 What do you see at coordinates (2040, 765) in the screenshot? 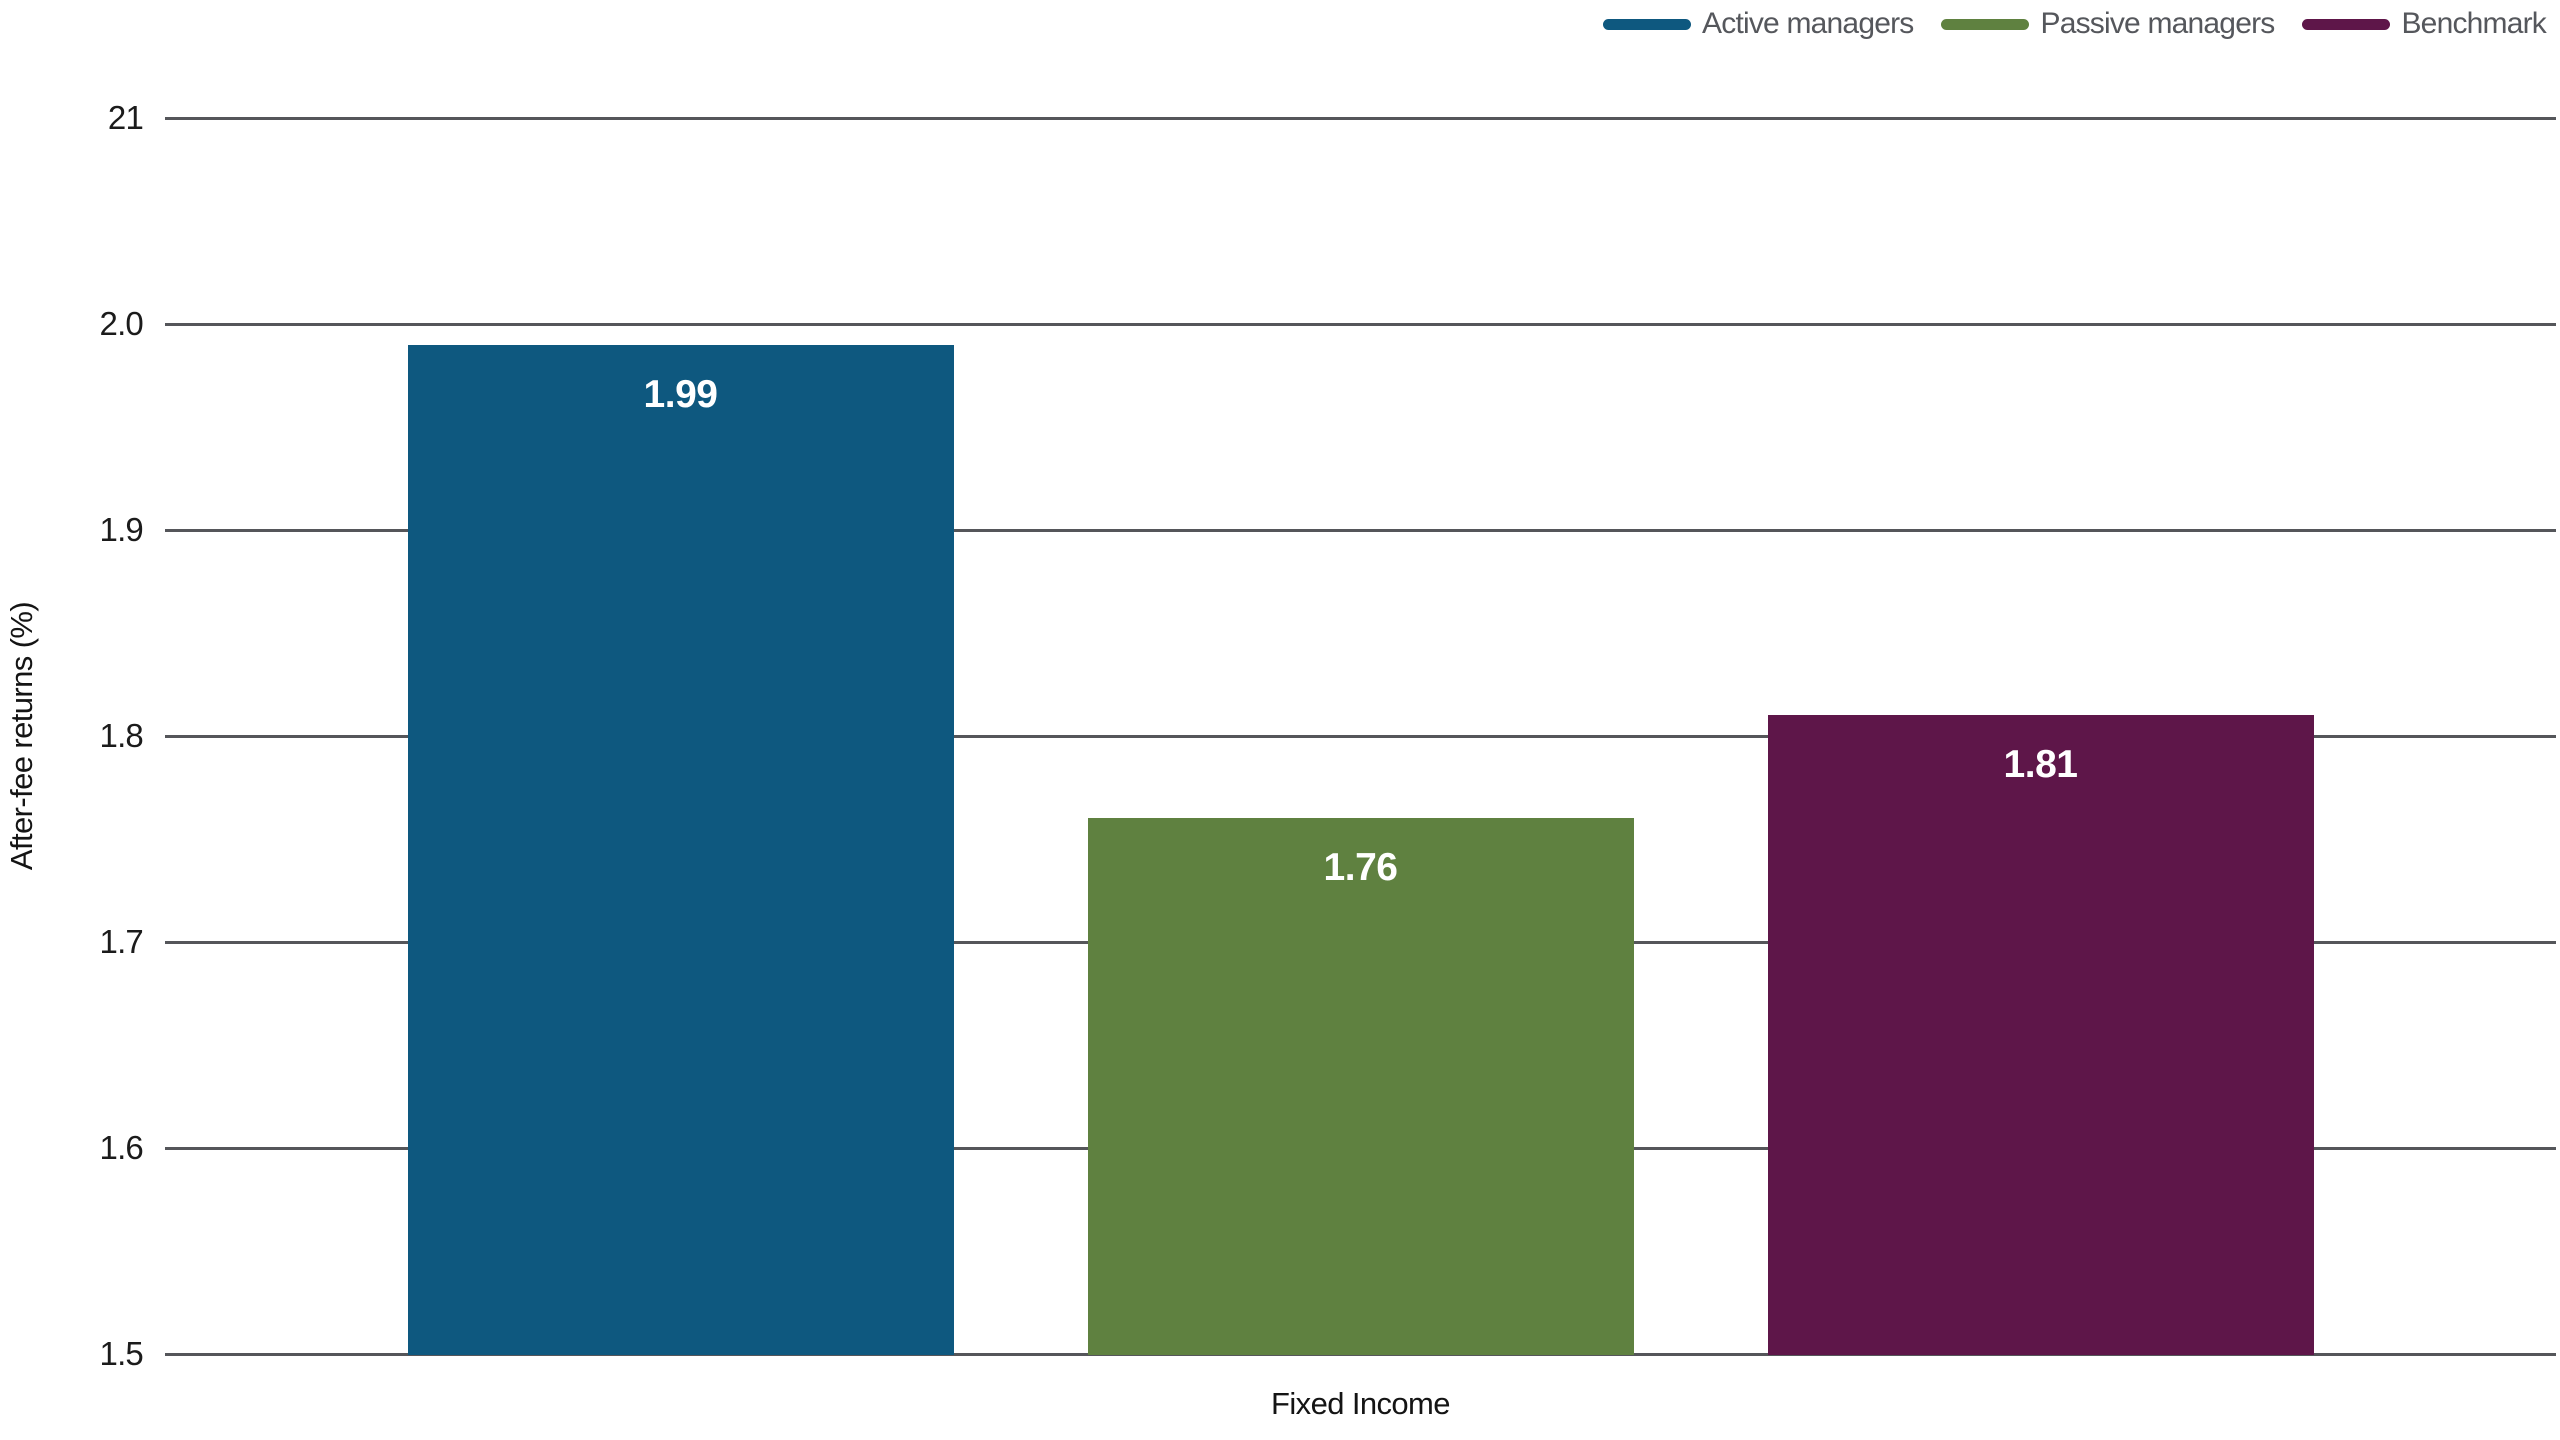
I see `bar-value-label: 1.81` at bounding box center [2040, 765].